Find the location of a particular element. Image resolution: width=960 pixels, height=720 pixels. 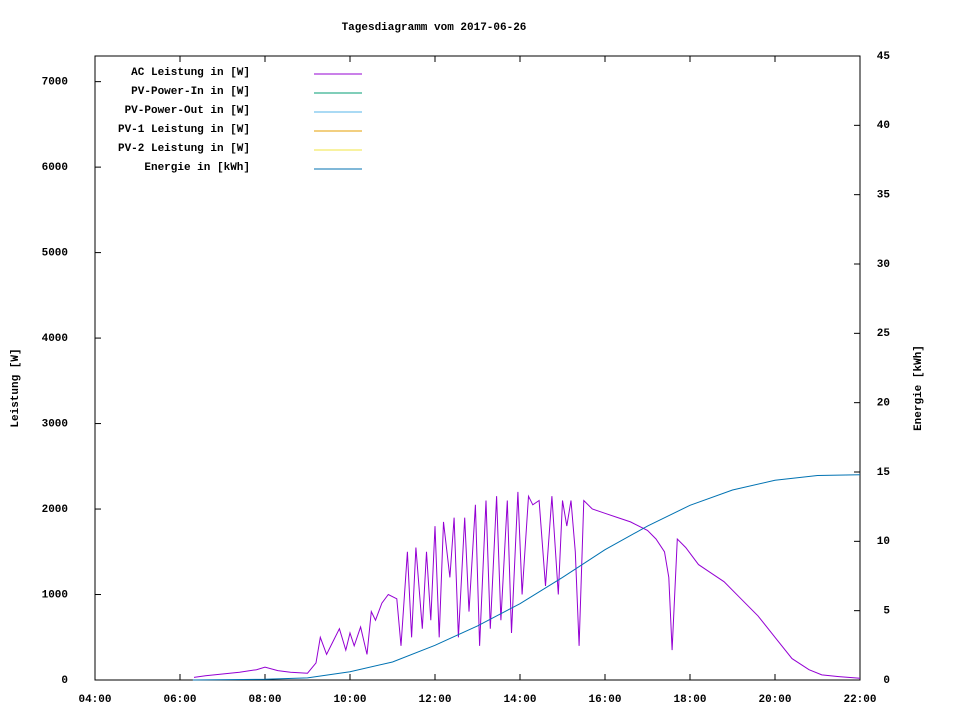

y2-tick-label: 5 is located at coordinates (886, 612).